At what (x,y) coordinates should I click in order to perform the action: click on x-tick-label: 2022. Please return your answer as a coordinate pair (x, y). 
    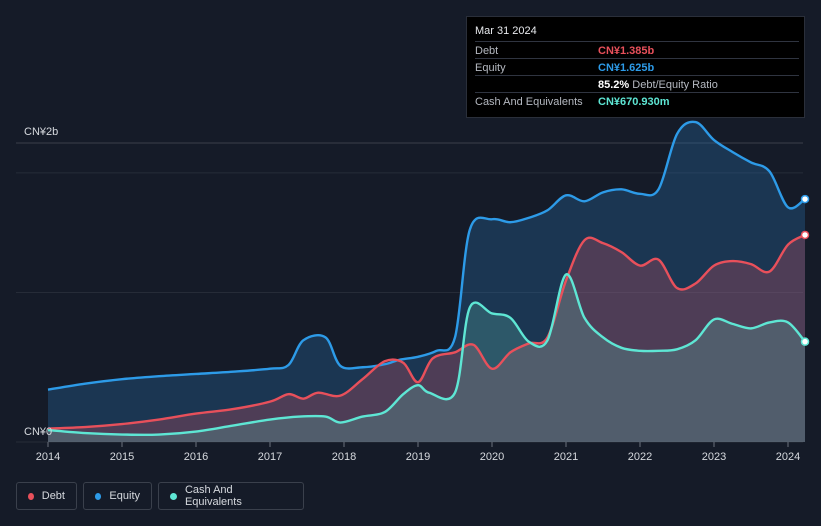
    Looking at the image, I should click on (640, 457).